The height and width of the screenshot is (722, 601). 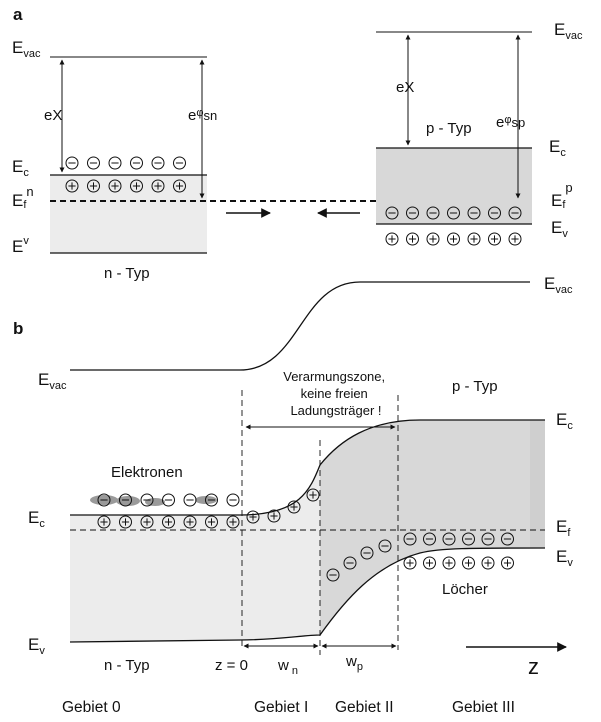 What do you see at coordinates (537, 484) in the screenshot?
I see `b-p-edge-strip` at bounding box center [537, 484].